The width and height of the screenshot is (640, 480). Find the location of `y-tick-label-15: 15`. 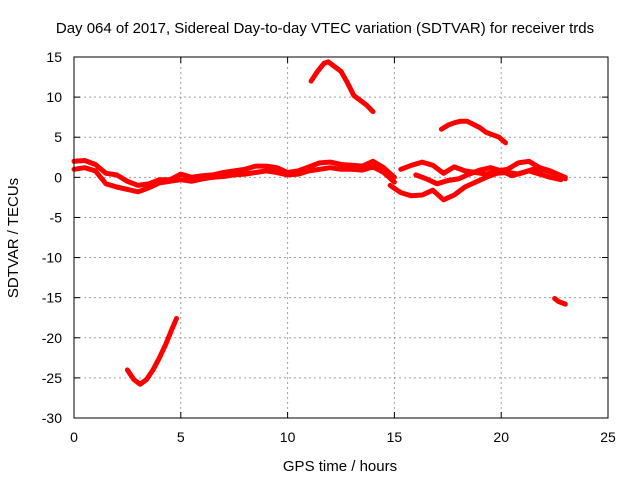

y-tick-label-15: 15 is located at coordinates (54, 57).